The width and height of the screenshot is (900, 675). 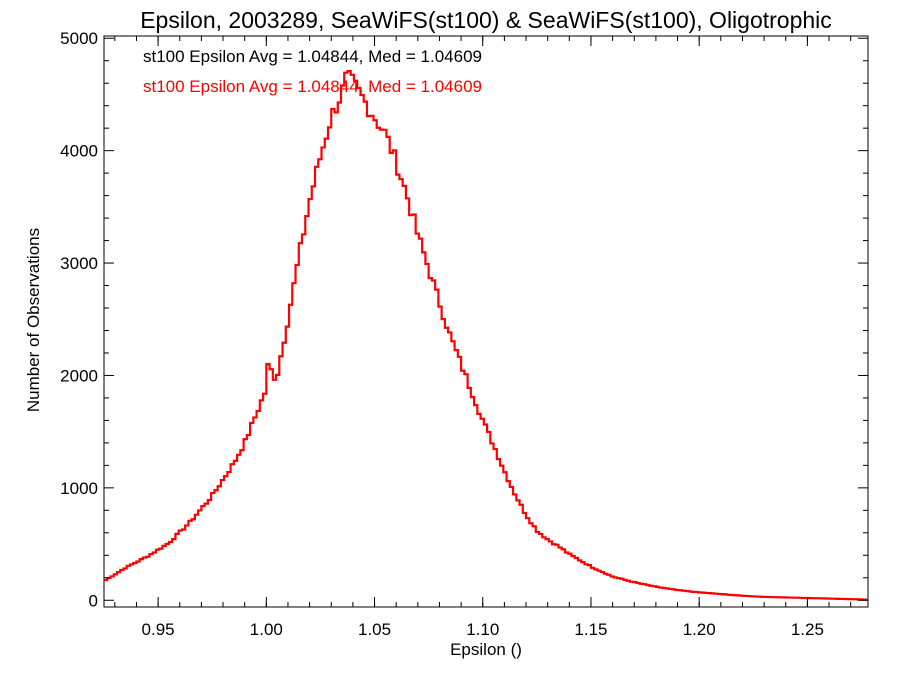 What do you see at coordinates (93, 600) in the screenshot?
I see `y-tick-label: 0` at bounding box center [93, 600].